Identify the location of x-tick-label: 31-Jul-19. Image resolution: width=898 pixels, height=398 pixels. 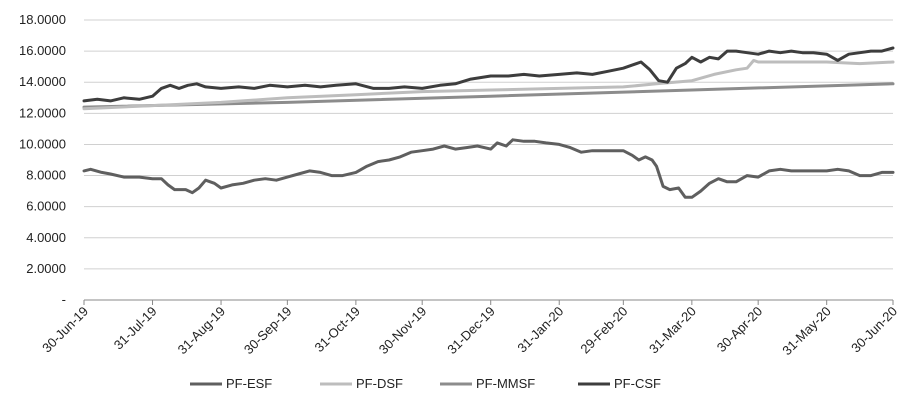
(135, 328).